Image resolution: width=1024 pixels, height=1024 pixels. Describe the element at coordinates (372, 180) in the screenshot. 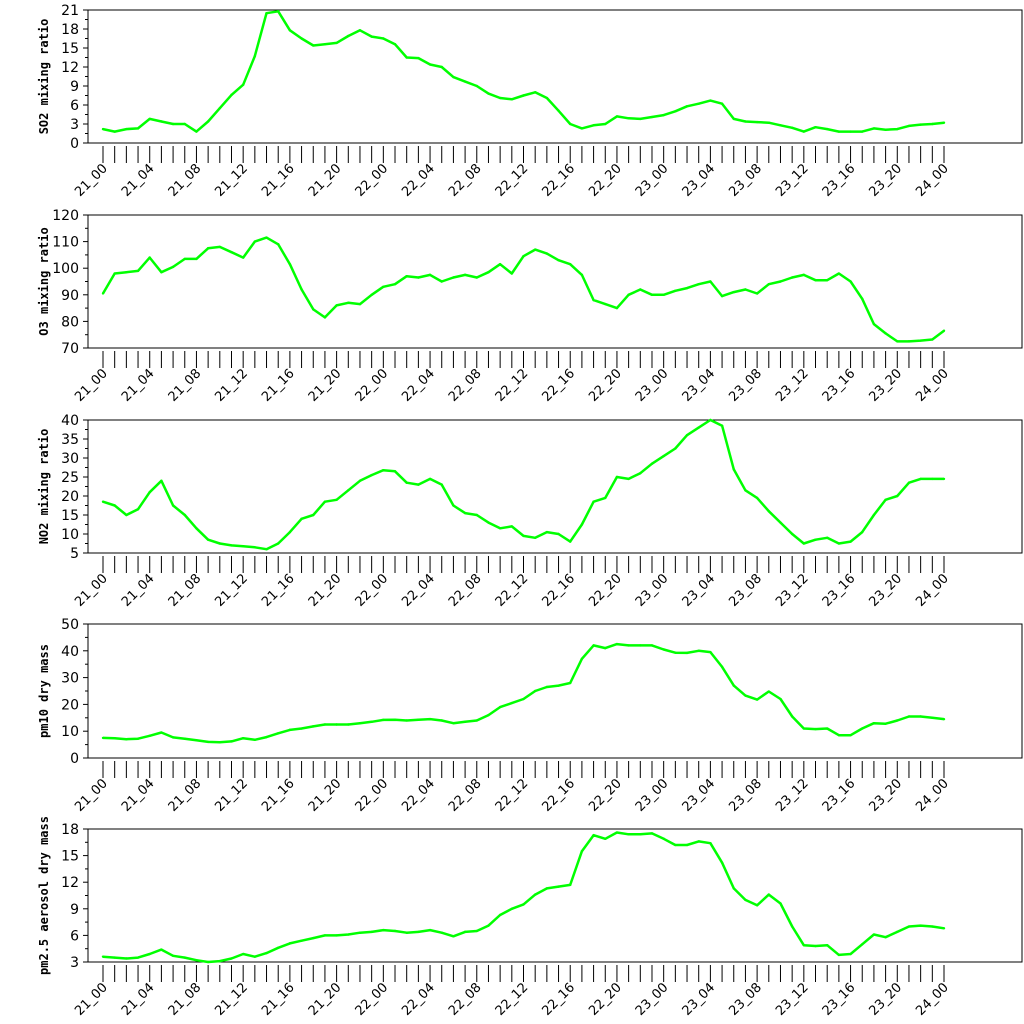

I see `x-tick-label: 22_00` at that location.